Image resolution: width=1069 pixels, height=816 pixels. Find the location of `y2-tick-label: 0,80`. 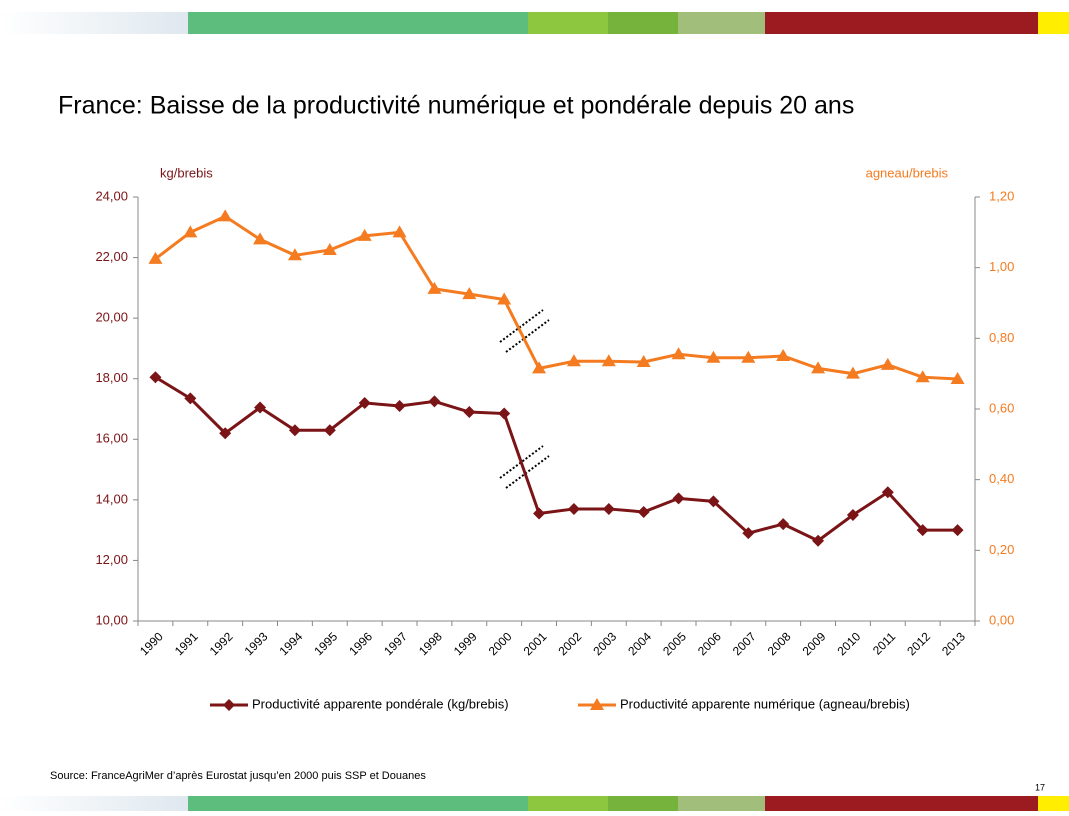

y2-tick-label: 0,80 is located at coordinates (1001, 337).